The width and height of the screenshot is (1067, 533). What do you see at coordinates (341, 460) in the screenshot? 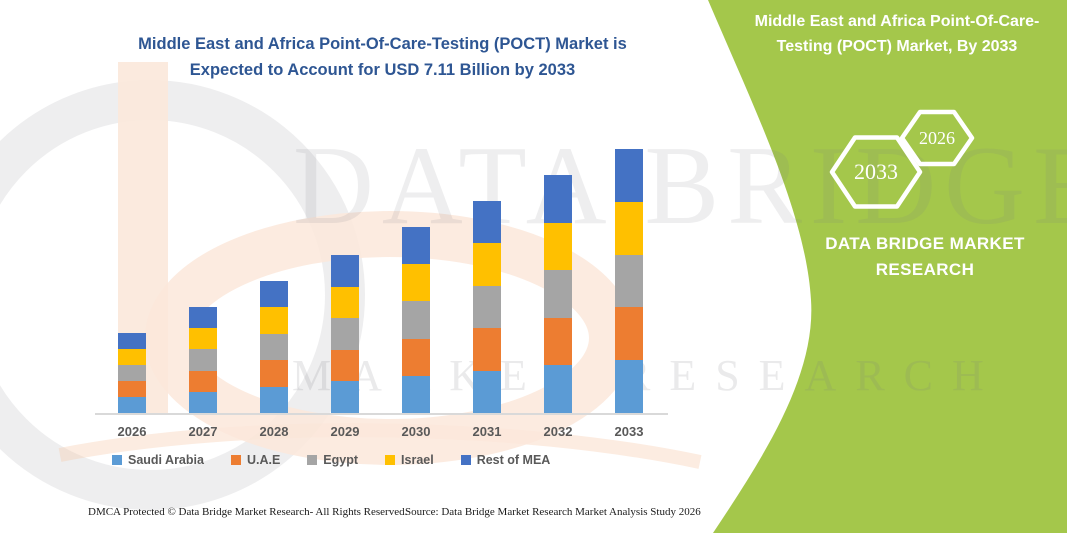
I see `legend-label: Egypt` at bounding box center [341, 460].